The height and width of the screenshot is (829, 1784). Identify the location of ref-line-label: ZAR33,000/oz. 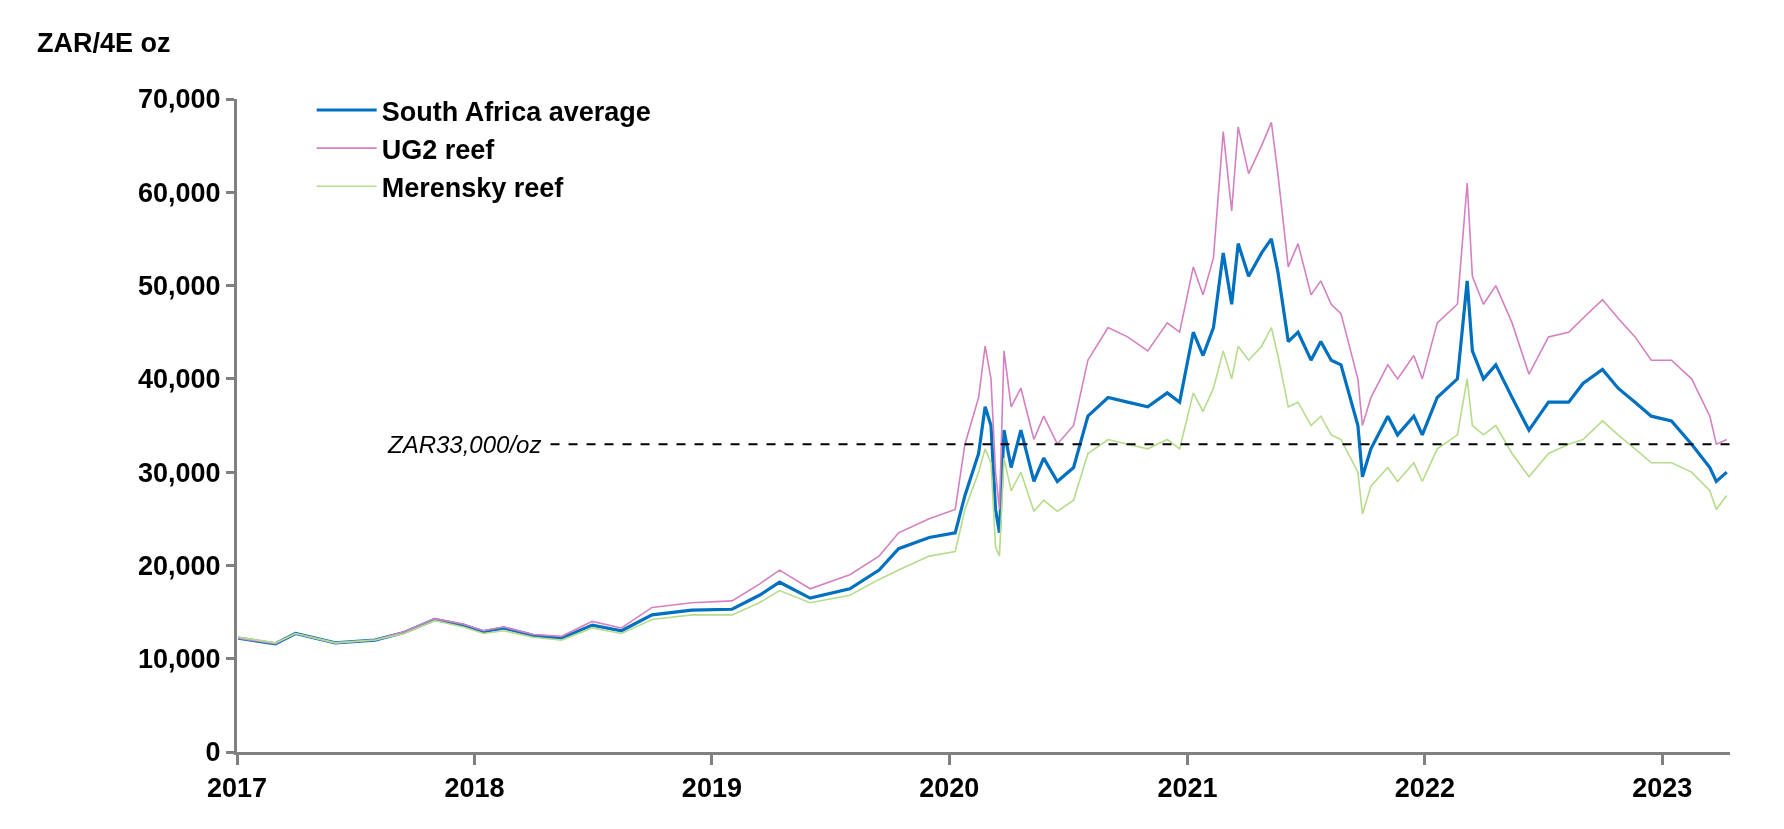
(464, 444).